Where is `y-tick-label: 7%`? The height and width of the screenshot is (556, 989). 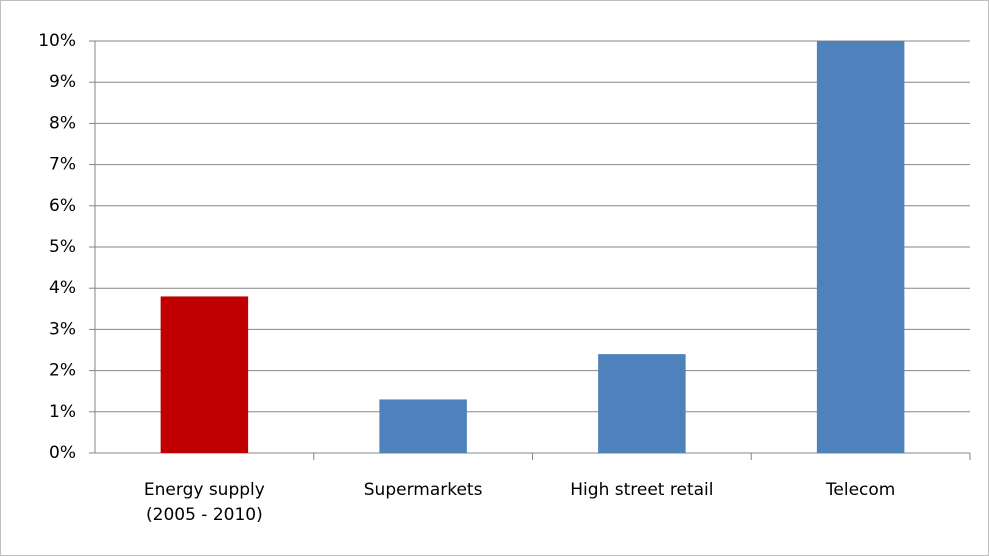
y-tick-label: 7% is located at coordinates (62, 165).